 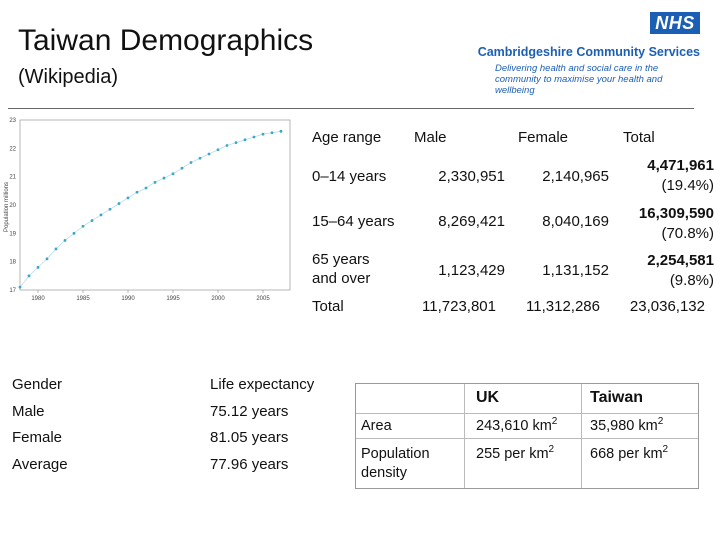 I want to click on age-row-2-total: 2,254,581, so click(x=680, y=260).